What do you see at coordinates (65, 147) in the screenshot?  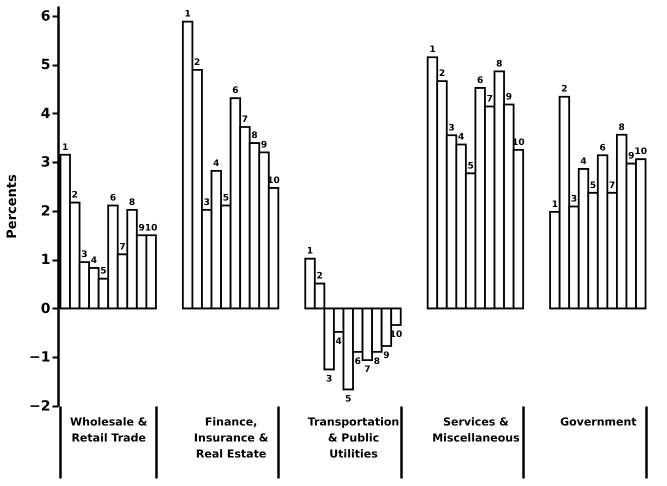 I see `series-label: 1` at bounding box center [65, 147].